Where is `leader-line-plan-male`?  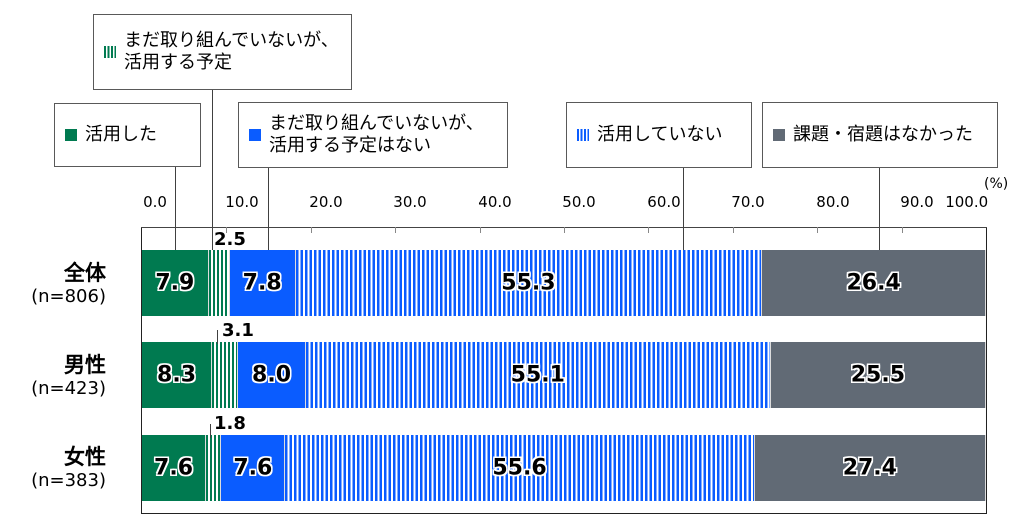 leader-line-plan-male is located at coordinates (217, 337).